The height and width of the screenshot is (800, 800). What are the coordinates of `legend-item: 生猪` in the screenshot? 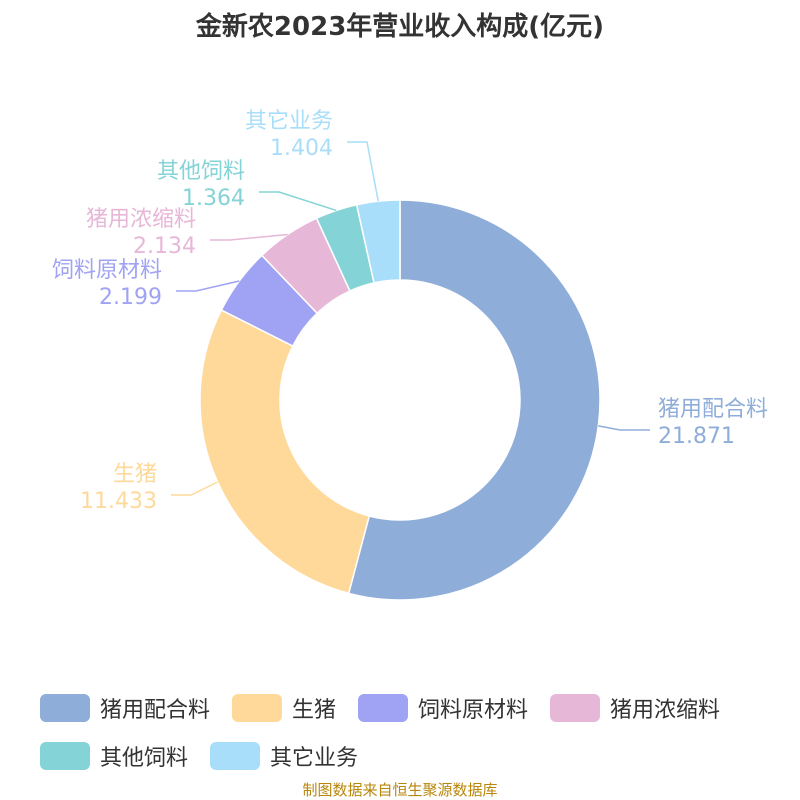 It's located at (284, 708).